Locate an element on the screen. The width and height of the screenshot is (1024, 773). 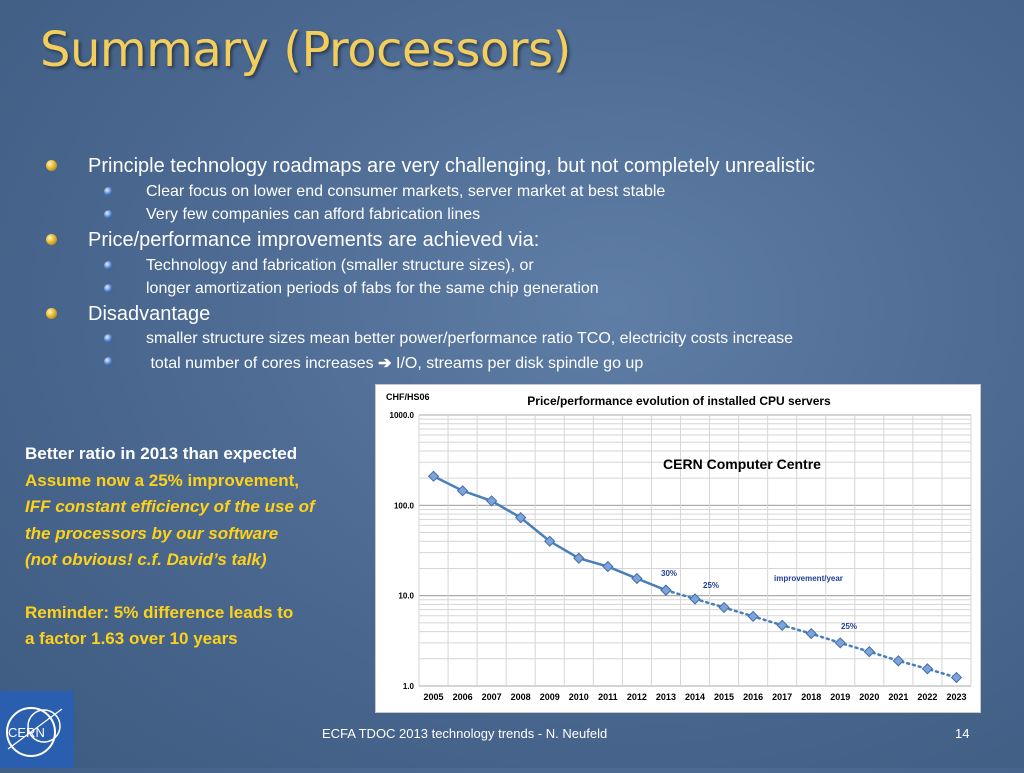
note-line: (not obvious! c.f. David’s talk) is located at coordinates (146, 559).